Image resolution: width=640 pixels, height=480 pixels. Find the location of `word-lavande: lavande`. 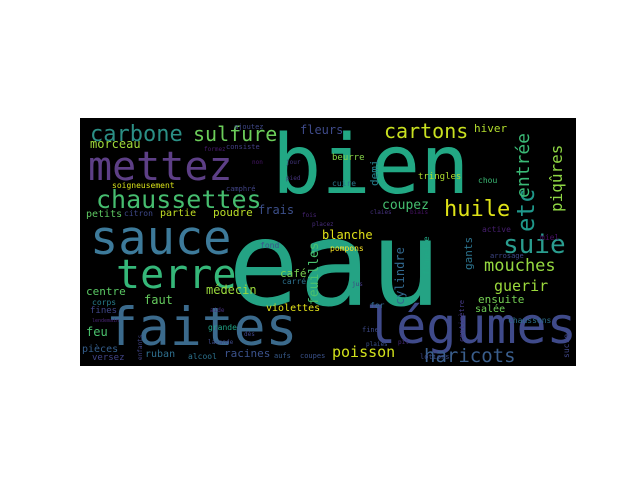

word-lavande: lavande is located at coordinates (221, 342).